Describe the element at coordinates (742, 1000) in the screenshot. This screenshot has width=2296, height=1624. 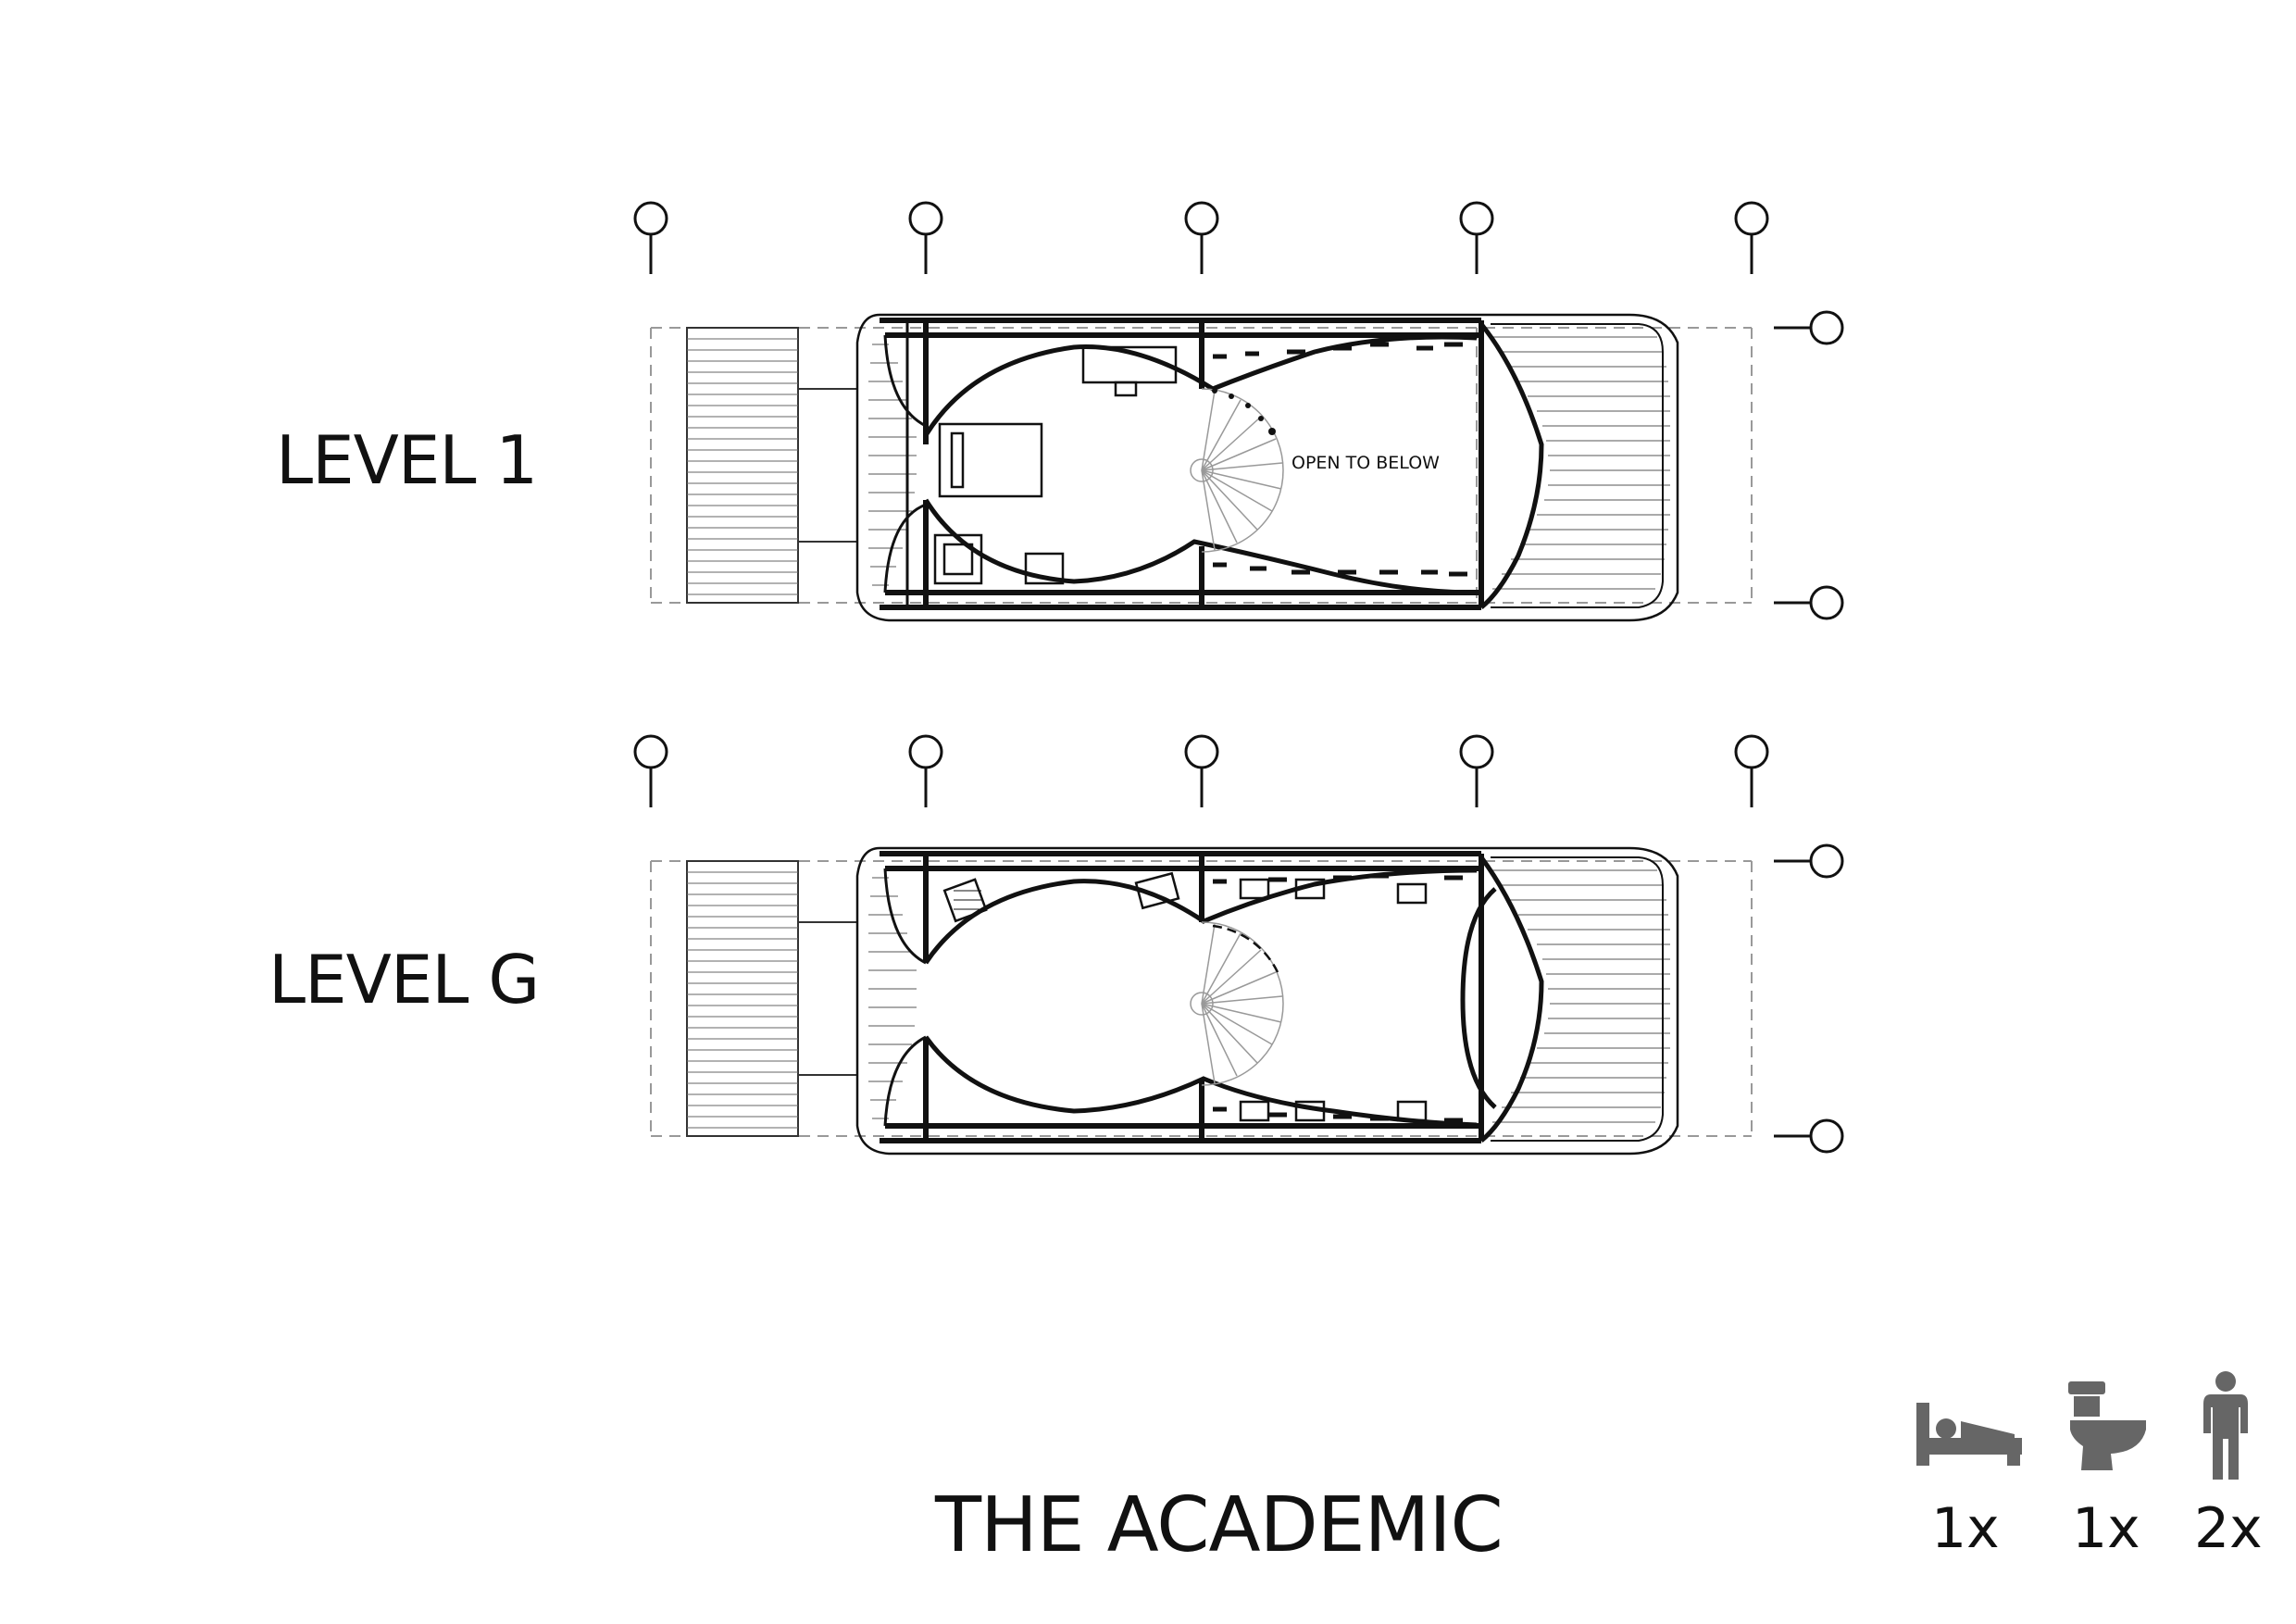
I see `level-g-gangway-hatch` at that location.